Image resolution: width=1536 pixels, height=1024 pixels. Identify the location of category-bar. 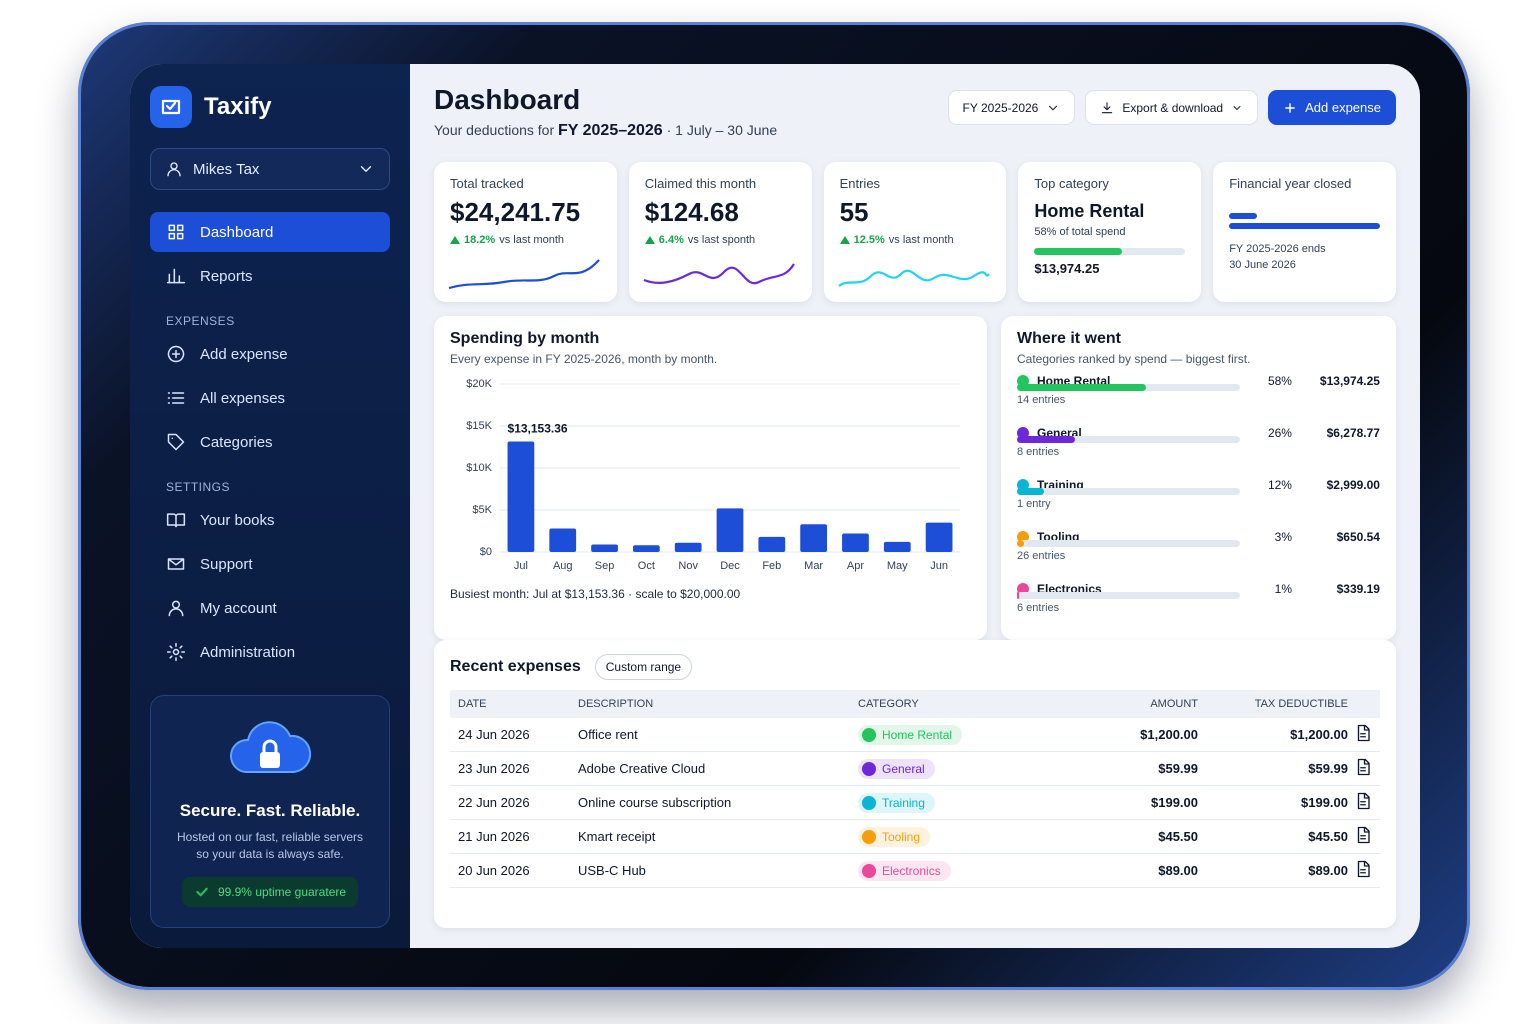
(1030, 491).